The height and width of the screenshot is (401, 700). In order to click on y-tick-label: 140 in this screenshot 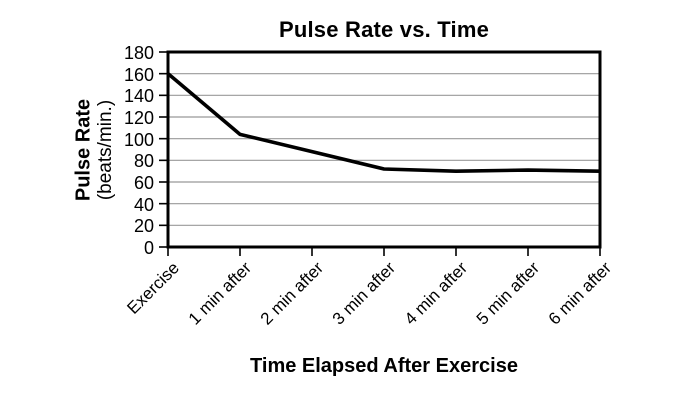, I will do `click(138, 96)`.